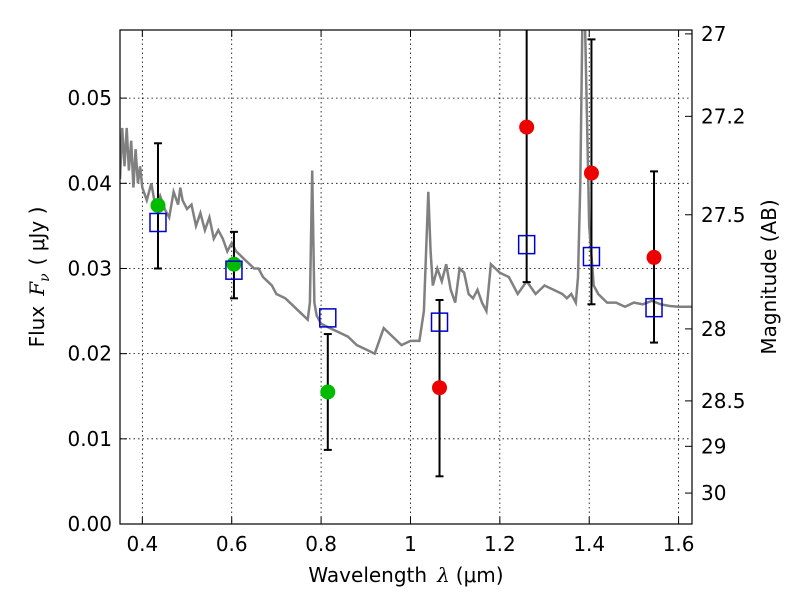  What do you see at coordinates (723, 116) in the screenshot?
I see `mag-tick-label: 27.2` at bounding box center [723, 116].